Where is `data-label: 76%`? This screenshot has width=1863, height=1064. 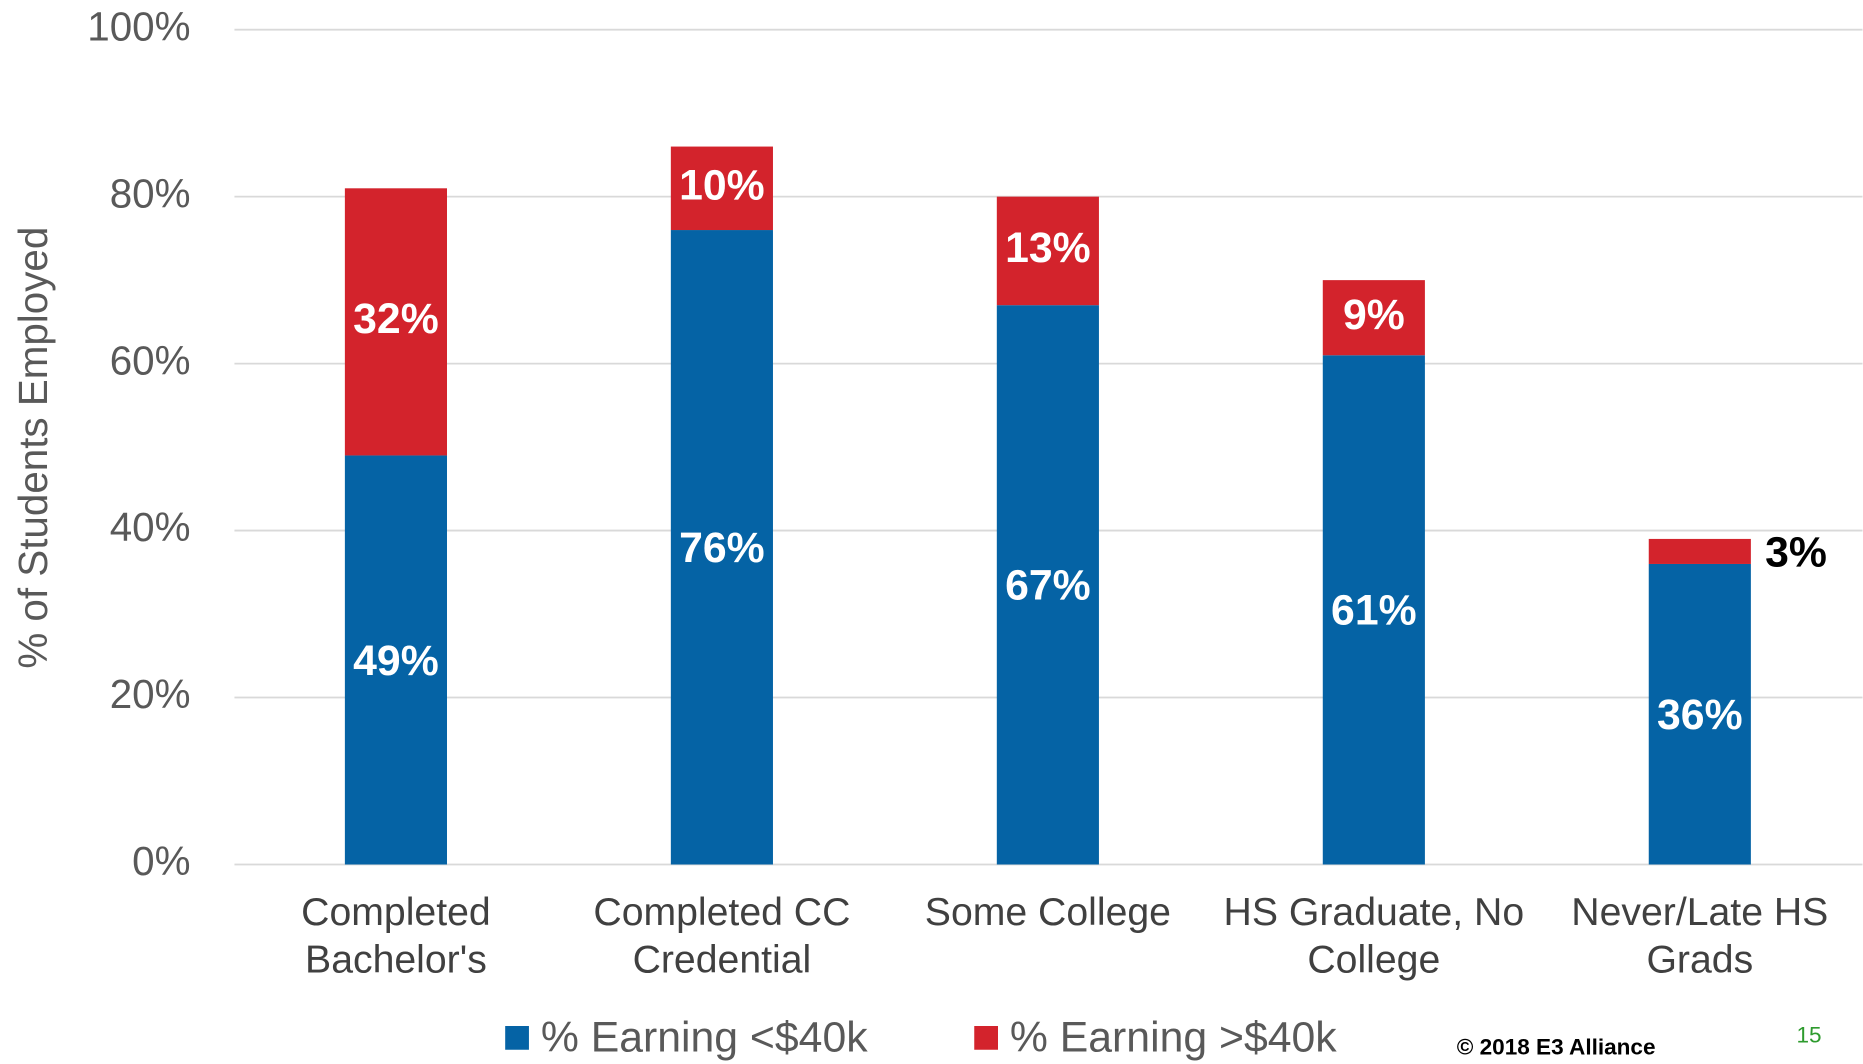 data-label: 76% is located at coordinates (722, 548).